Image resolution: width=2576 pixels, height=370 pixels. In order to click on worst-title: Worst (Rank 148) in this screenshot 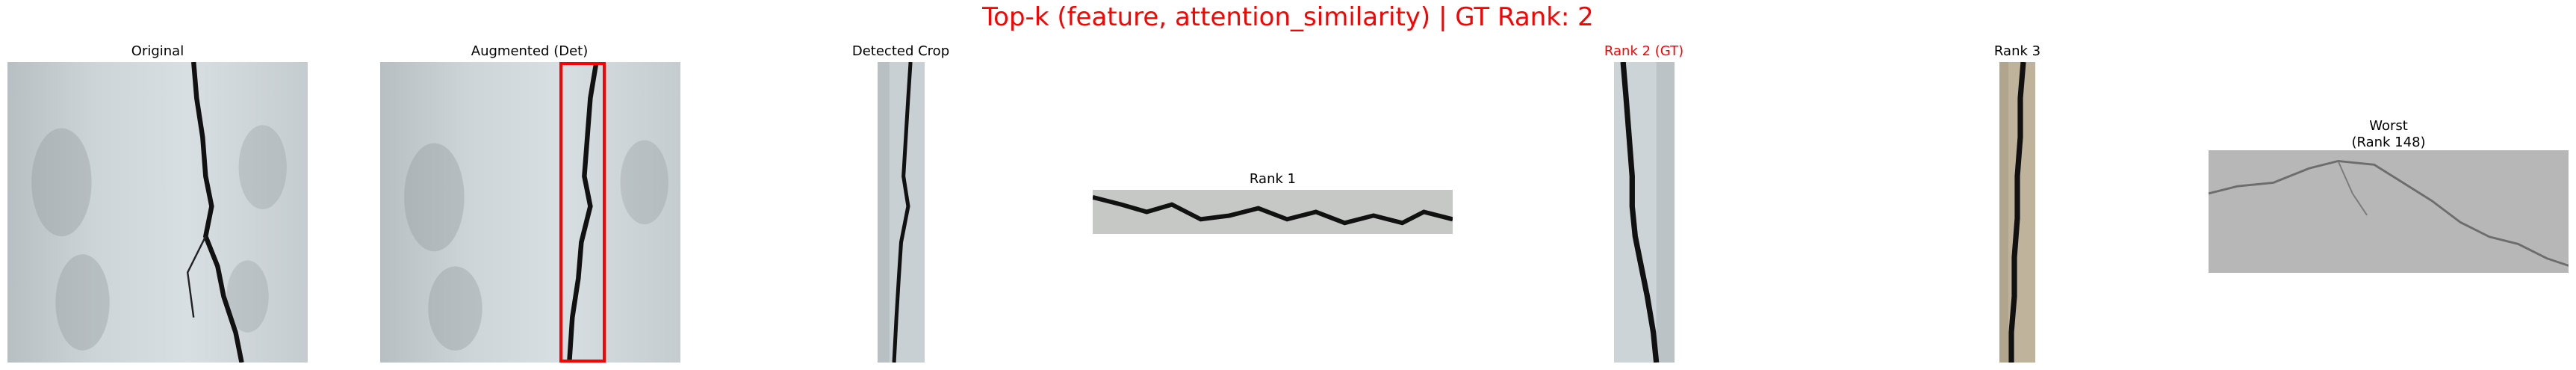, I will do `click(2388, 134)`.